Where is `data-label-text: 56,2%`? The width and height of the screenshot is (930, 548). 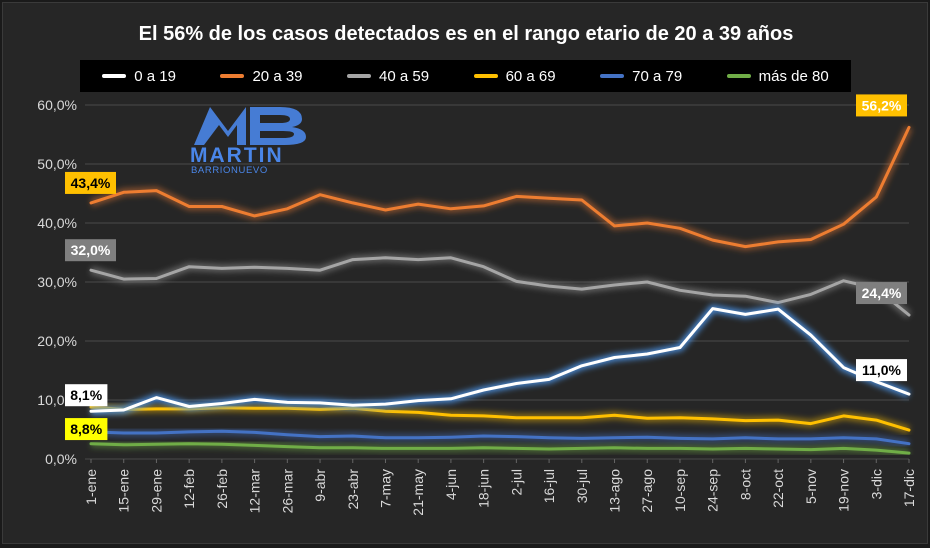 data-label-text: 56,2% is located at coordinates (882, 105).